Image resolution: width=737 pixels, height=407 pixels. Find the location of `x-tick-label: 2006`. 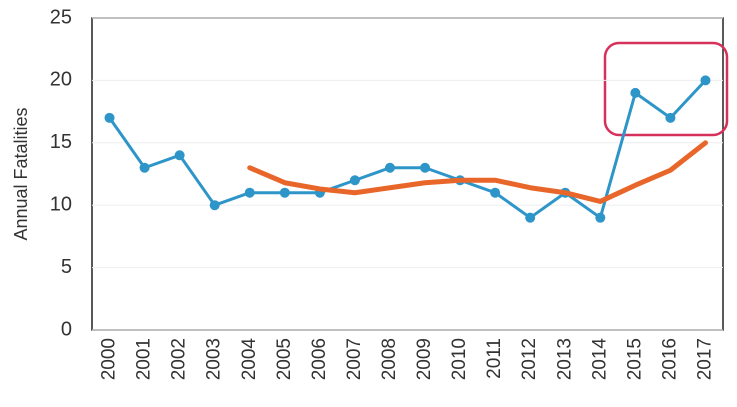

x-tick-label: 2006 is located at coordinates (319, 359).